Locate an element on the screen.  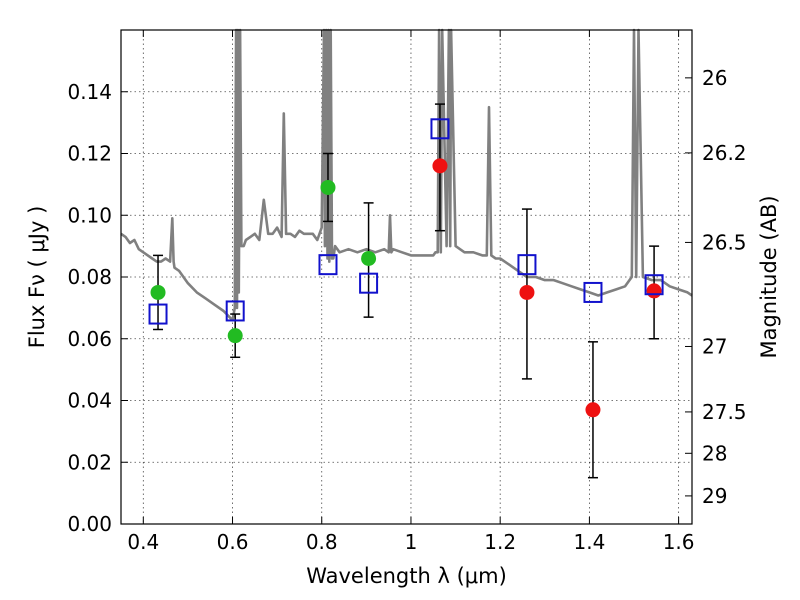
x-axis-label: Wavelength λ (μm) is located at coordinates (406, 576).